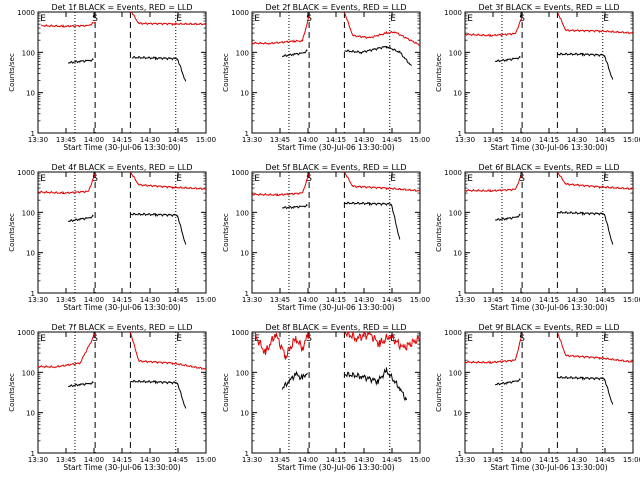 This screenshot has height=480, width=640. What do you see at coordinates (335, 167) in the screenshot?
I see `chart-title: Det 5f BLACK = Events, RED = LLD` at bounding box center [335, 167].